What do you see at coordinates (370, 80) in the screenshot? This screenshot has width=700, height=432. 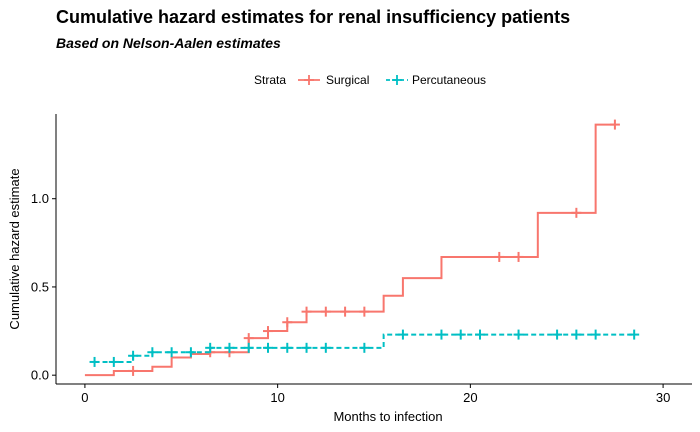 I see `legend: Strata Surgical Percutaneous` at bounding box center [370, 80].